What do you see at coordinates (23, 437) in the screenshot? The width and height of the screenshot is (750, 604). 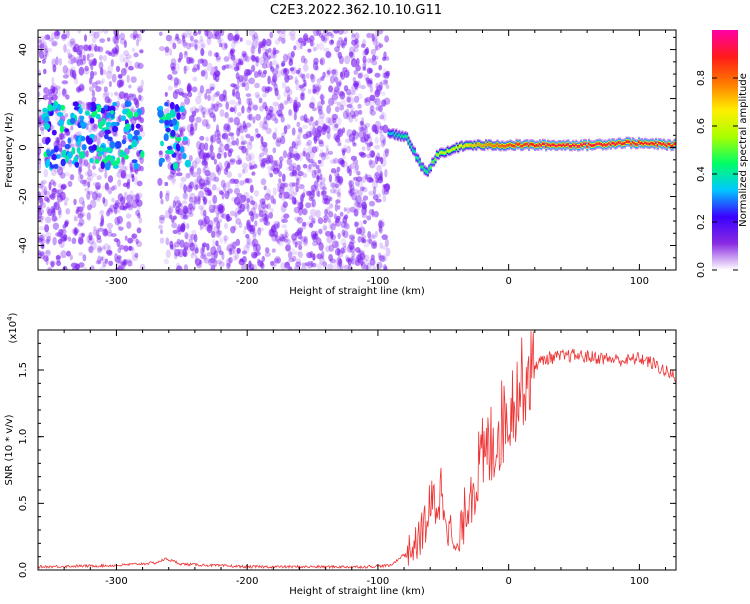 I see `y-tick-label: 1.0` at bounding box center [23, 437].